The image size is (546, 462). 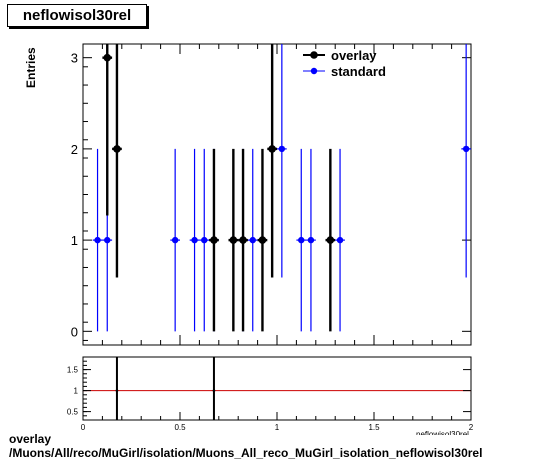 I want to click on ratio-x-tick-label: 1, so click(x=277, y=427).